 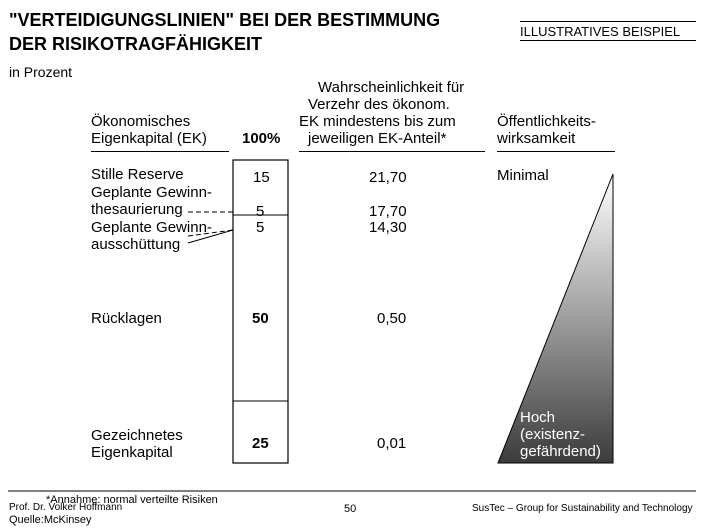 I want to click on ek-share-thesaurierung: 5, so click(x=260, y=211).